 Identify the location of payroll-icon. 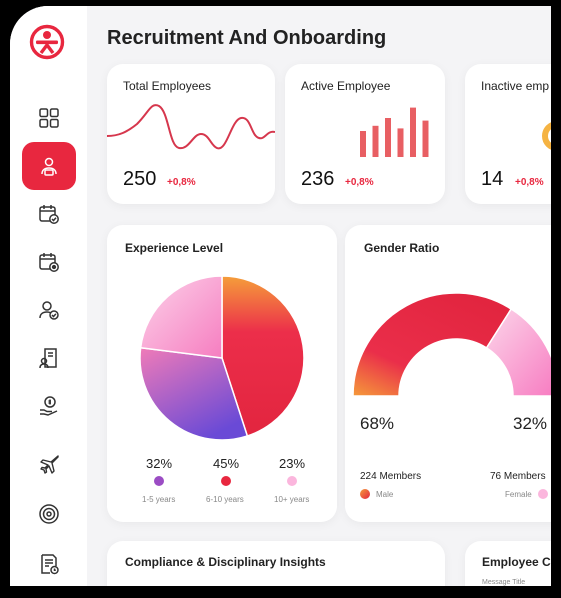
(48, 358).